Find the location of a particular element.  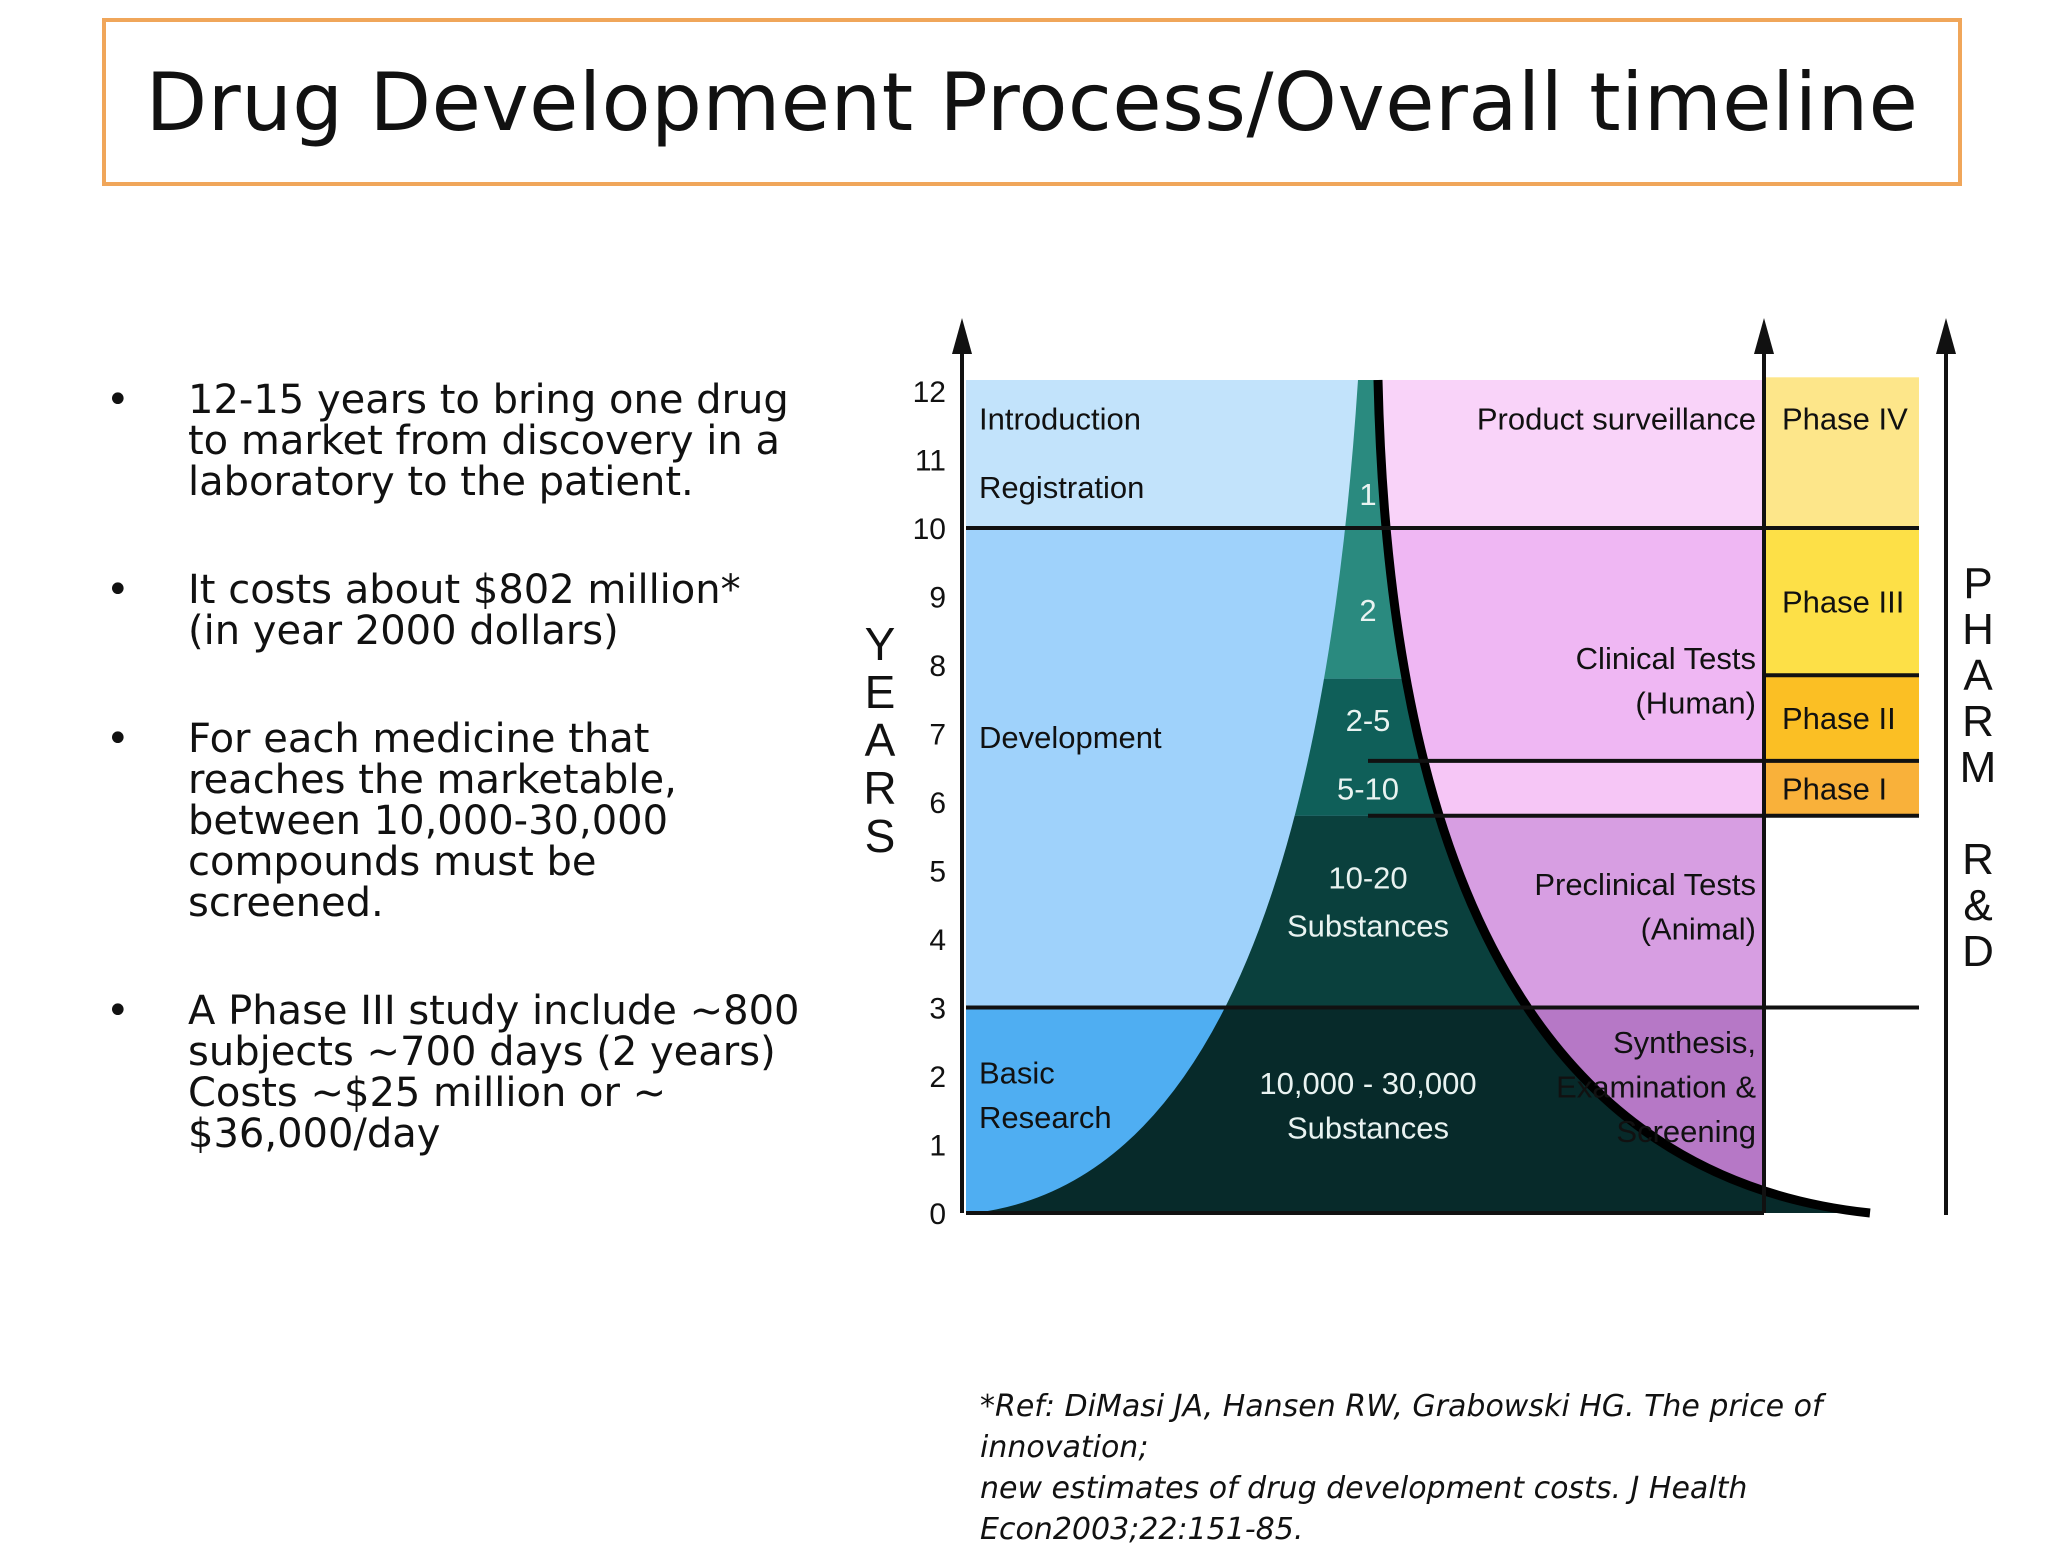

tick-label: 4 is located at coordinates (937, 940).